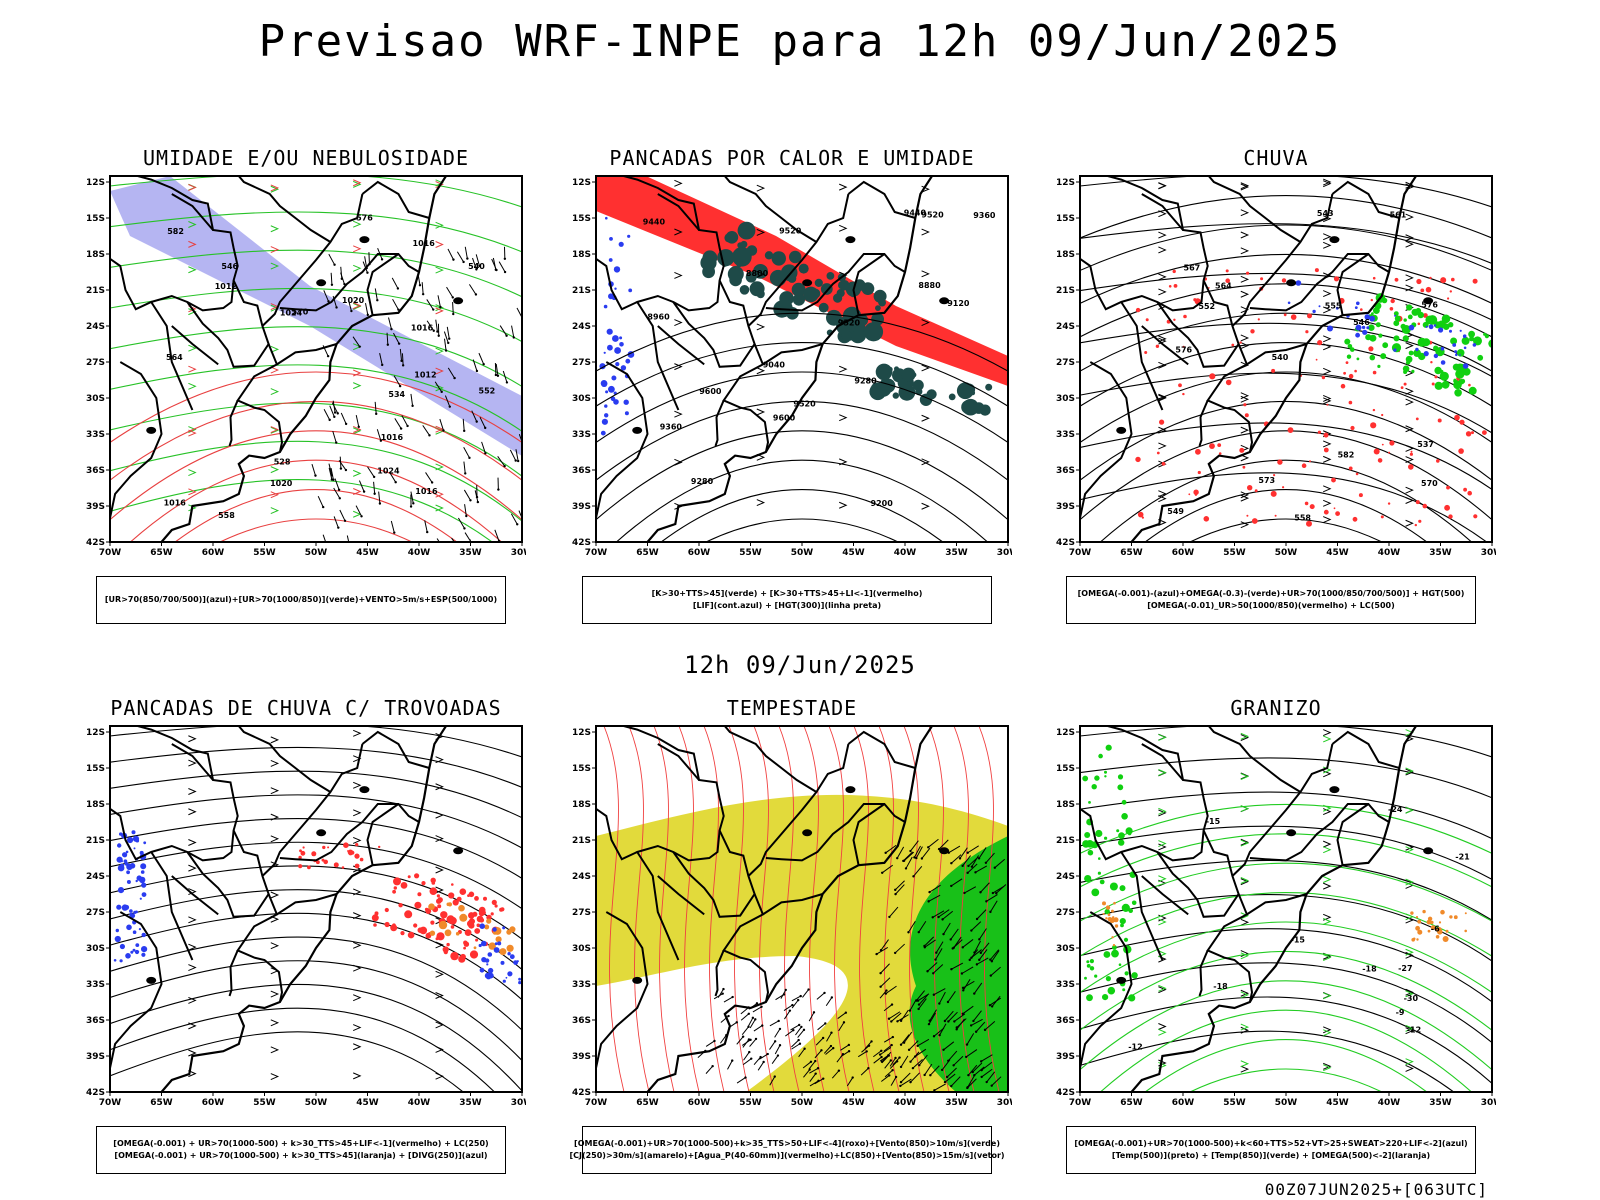 The height and width of the screenshot is (1200, 1600). What do you see at coordinates (792, 708) in the screenshot?
I see `panel-title: TEMPESTADE` at bounding box center [792, 708].